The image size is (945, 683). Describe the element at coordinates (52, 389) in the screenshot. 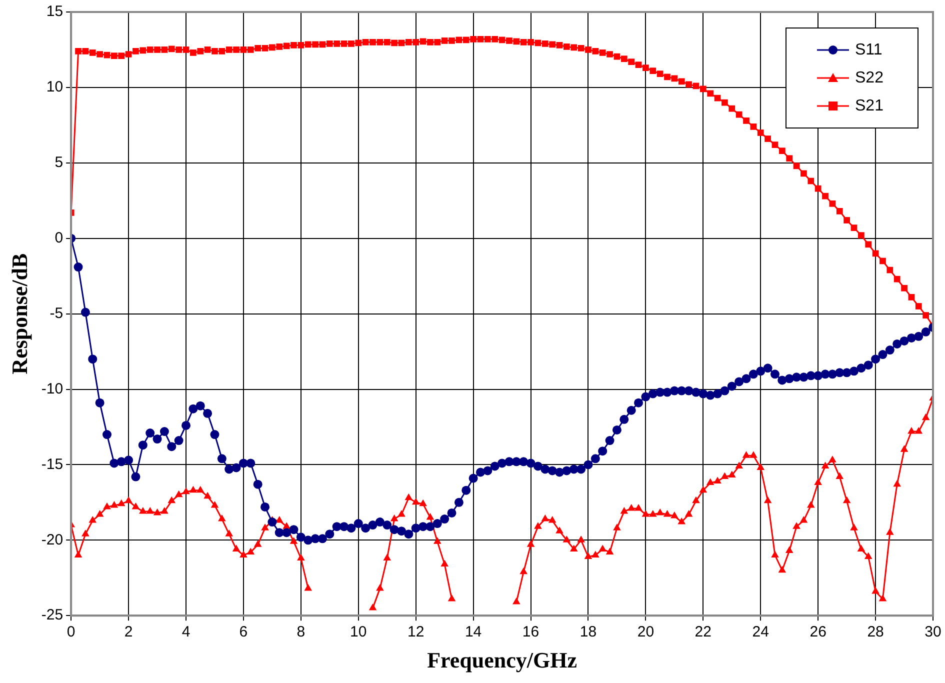

I see `y-tick-label: -10` at that location.